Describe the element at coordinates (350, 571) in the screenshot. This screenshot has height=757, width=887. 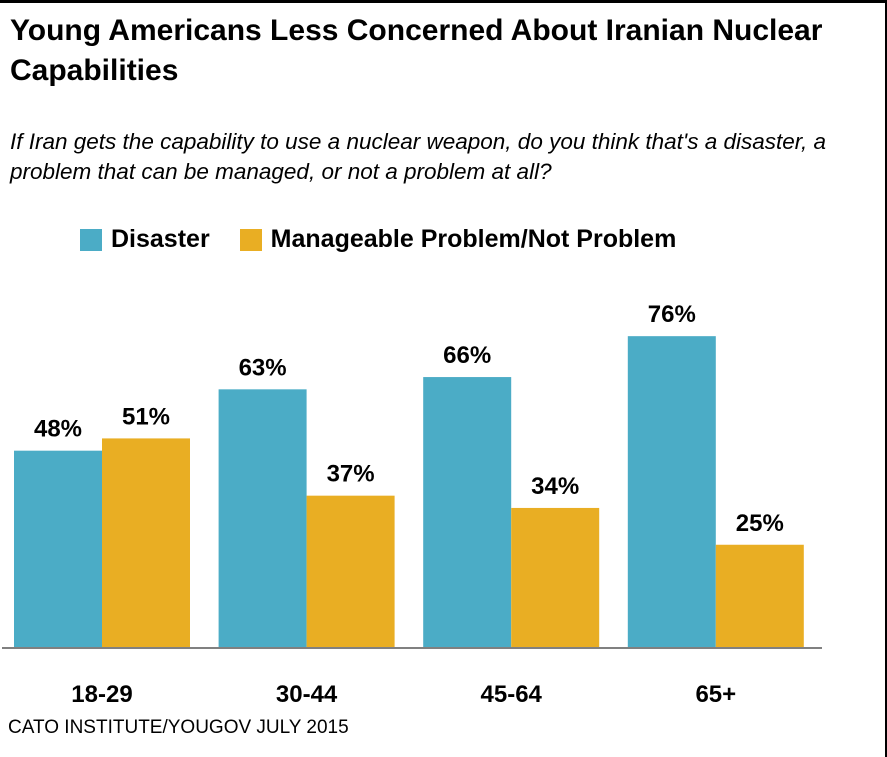
I see `bar-30-44-manageable` at that location.